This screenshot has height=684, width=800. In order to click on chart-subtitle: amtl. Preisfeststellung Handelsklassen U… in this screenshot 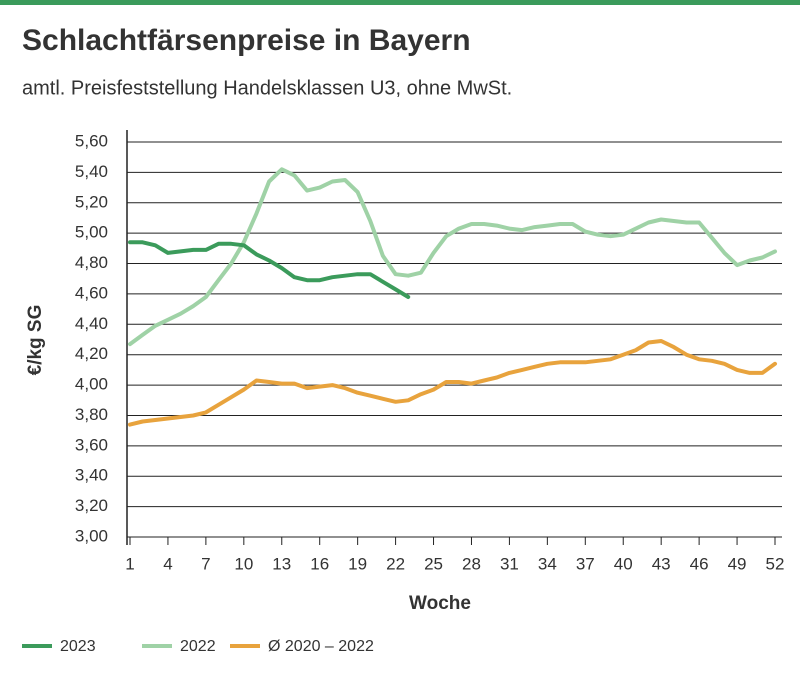, I will do `click(267, 88)`.